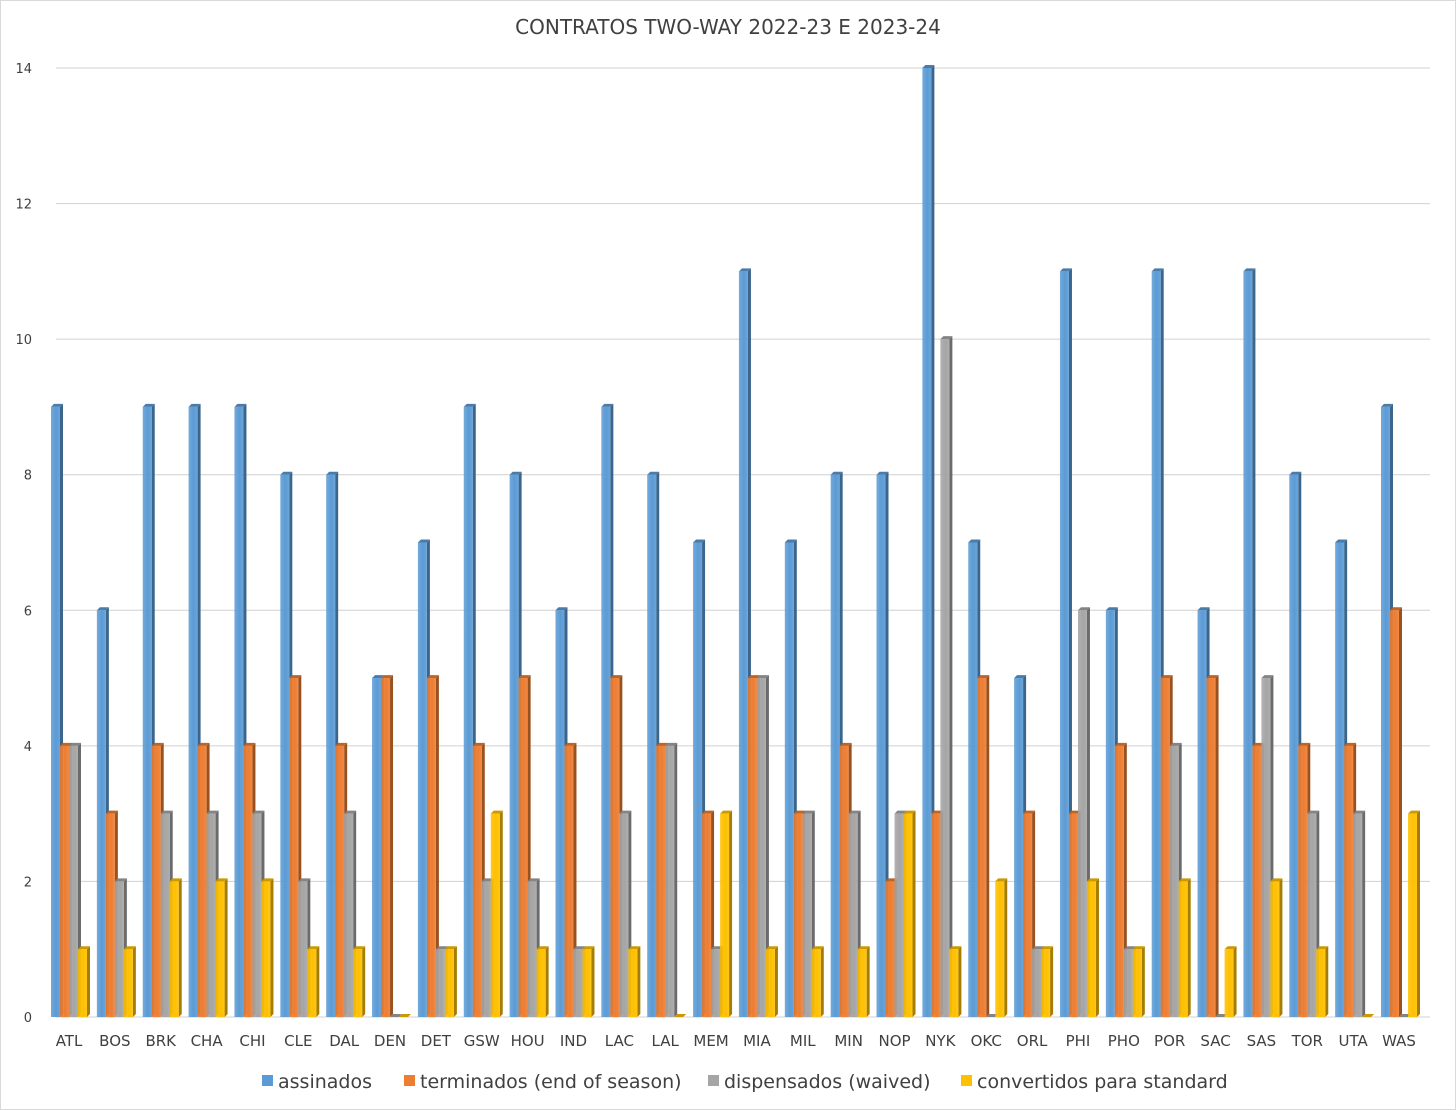 The image size is (1456, 1110). What do you see at coordinates (1169, 1041) in the screenshot?
I see `x-tick-label: POR` at bounding box center [1169, 1041].